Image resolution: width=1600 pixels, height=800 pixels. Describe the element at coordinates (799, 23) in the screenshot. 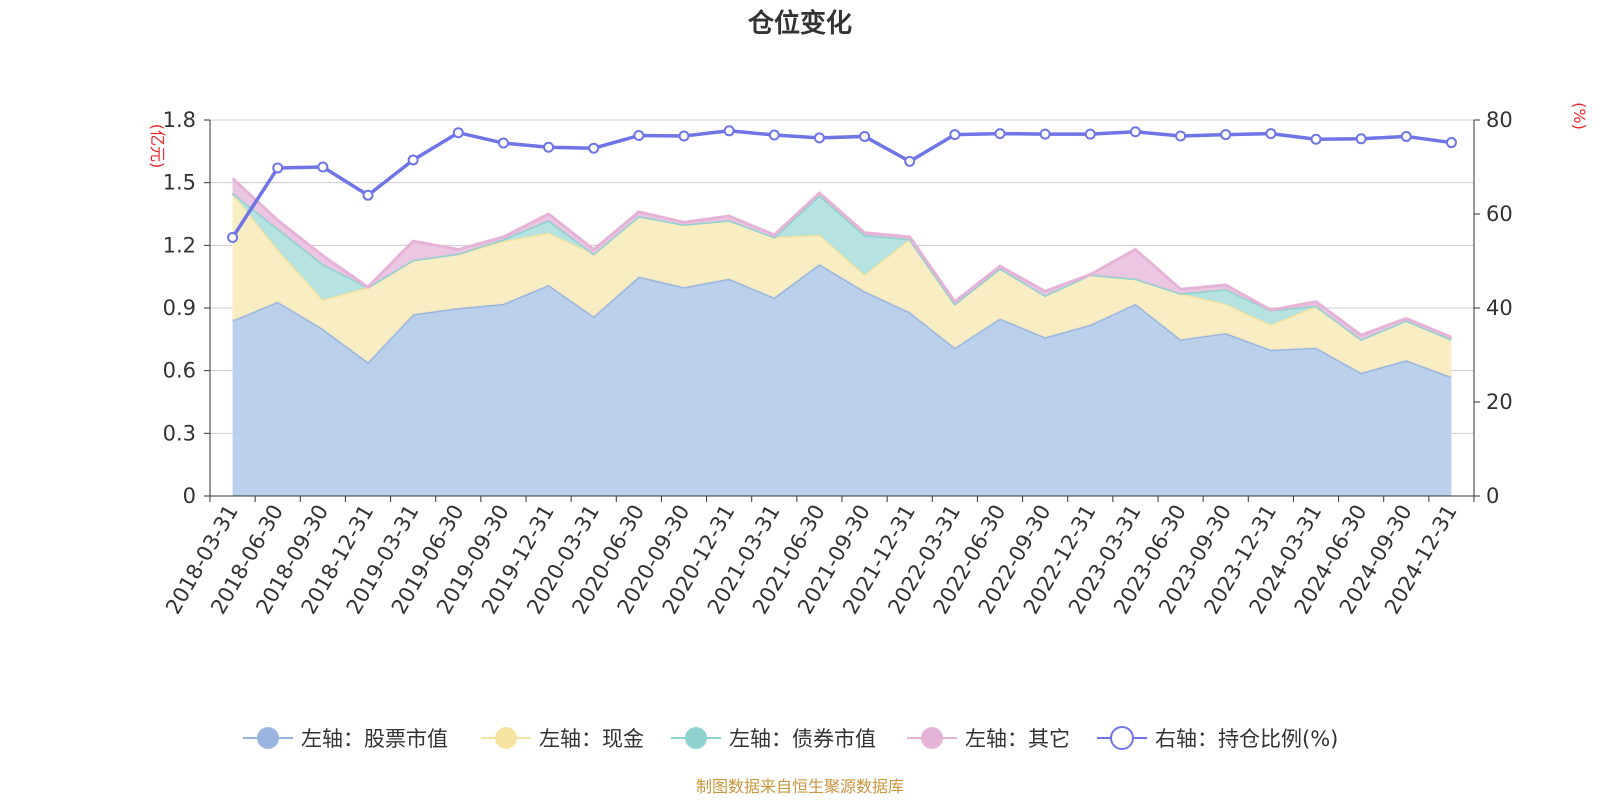

I see `chart-title: 仓位变化` at that location.